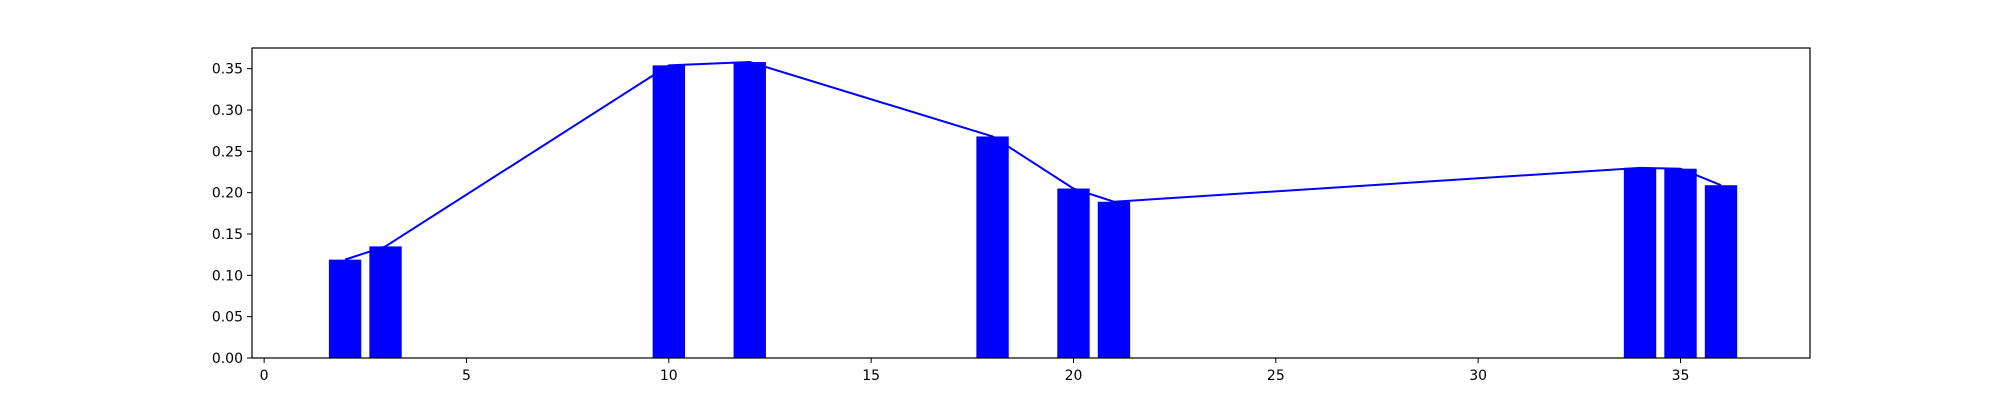 The height and width of the screenshot is (405, 2000). What do you see at coordinates (227, 235) in the screenshot?
I see `y-tick-label: 0.15` at bounding box center [227, 235].